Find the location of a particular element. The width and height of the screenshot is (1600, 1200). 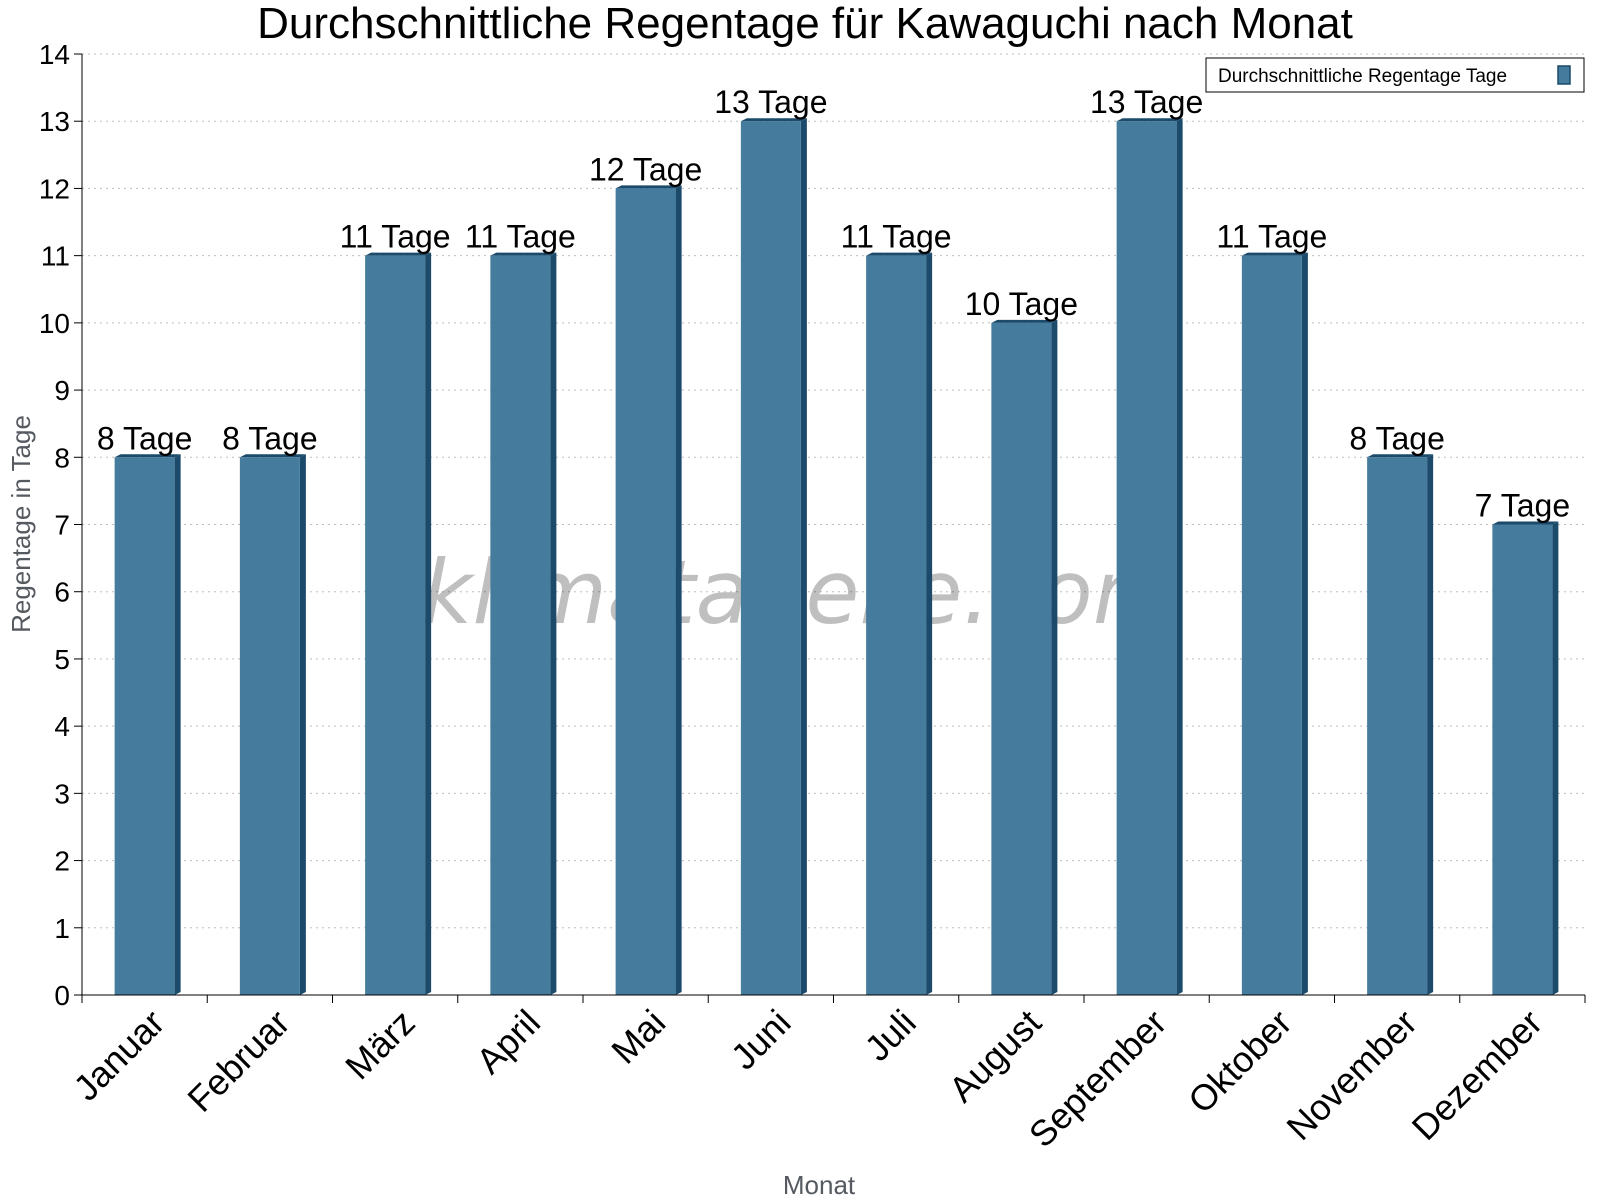

y-axis-label: Regentage in Tage is located at coordinates (21, 524).